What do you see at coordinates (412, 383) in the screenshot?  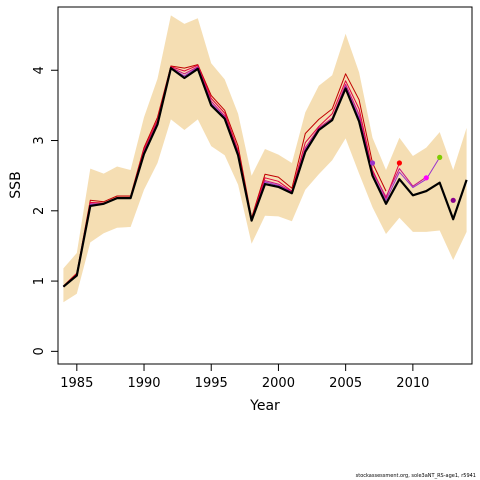 I see `x-tick-label: 2010` at bounding box center [412, 383].